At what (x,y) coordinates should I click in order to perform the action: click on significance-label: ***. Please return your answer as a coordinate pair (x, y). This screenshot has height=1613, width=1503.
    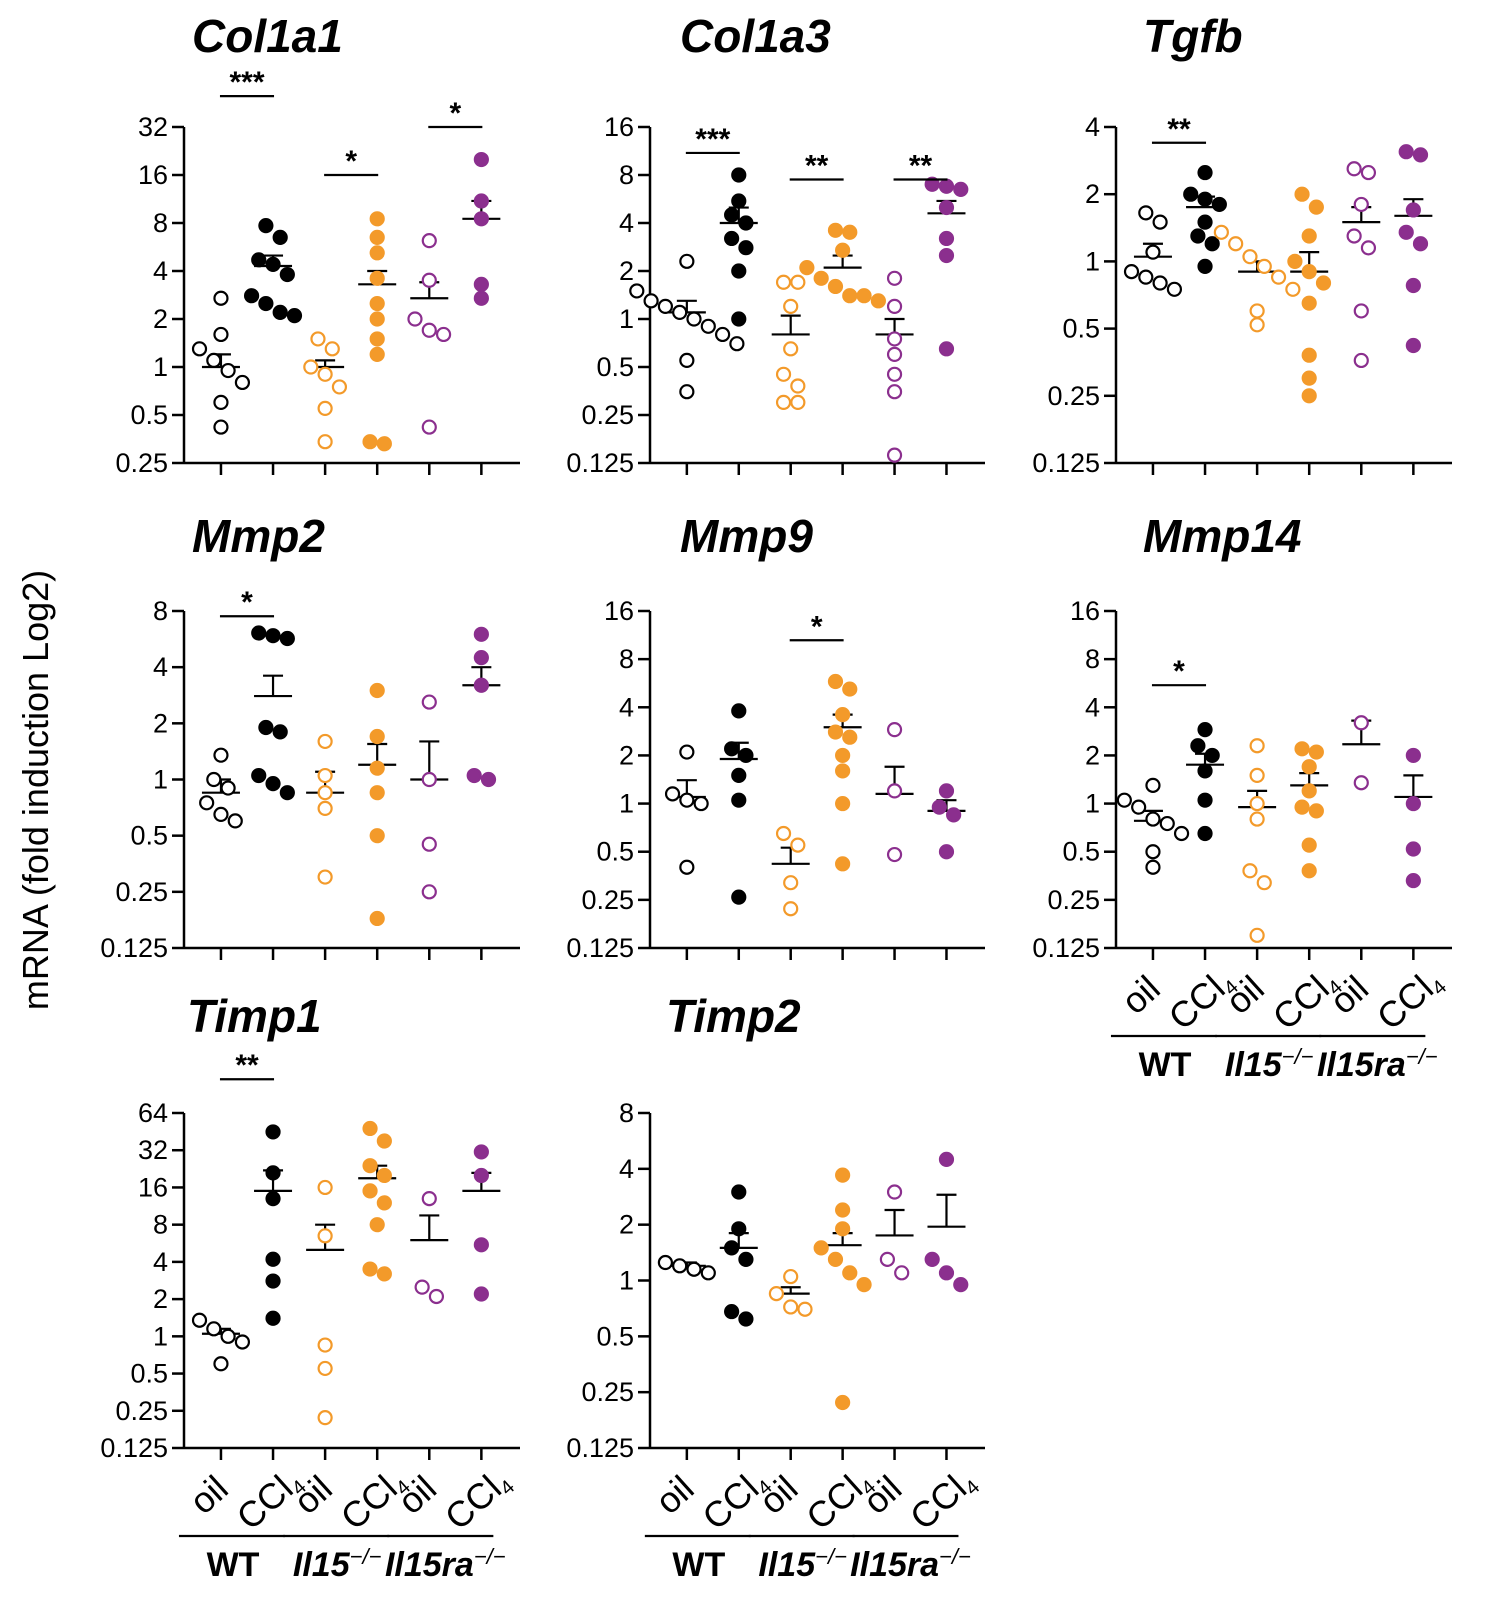
    Looking at the image, I should click on (712, 139).